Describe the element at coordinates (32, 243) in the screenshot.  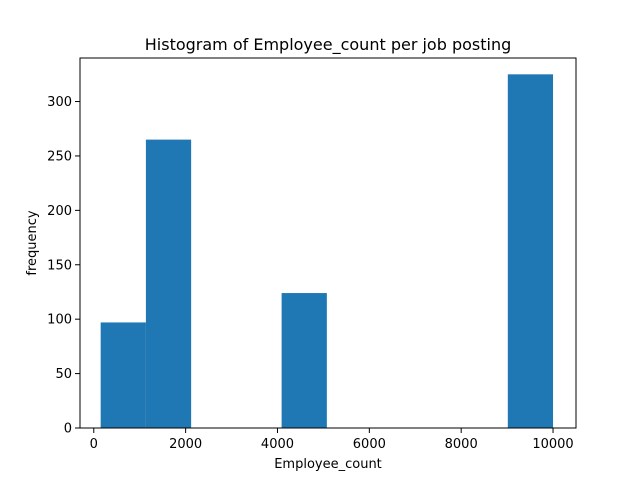
I see `y-axis-label: frequency` at that location.